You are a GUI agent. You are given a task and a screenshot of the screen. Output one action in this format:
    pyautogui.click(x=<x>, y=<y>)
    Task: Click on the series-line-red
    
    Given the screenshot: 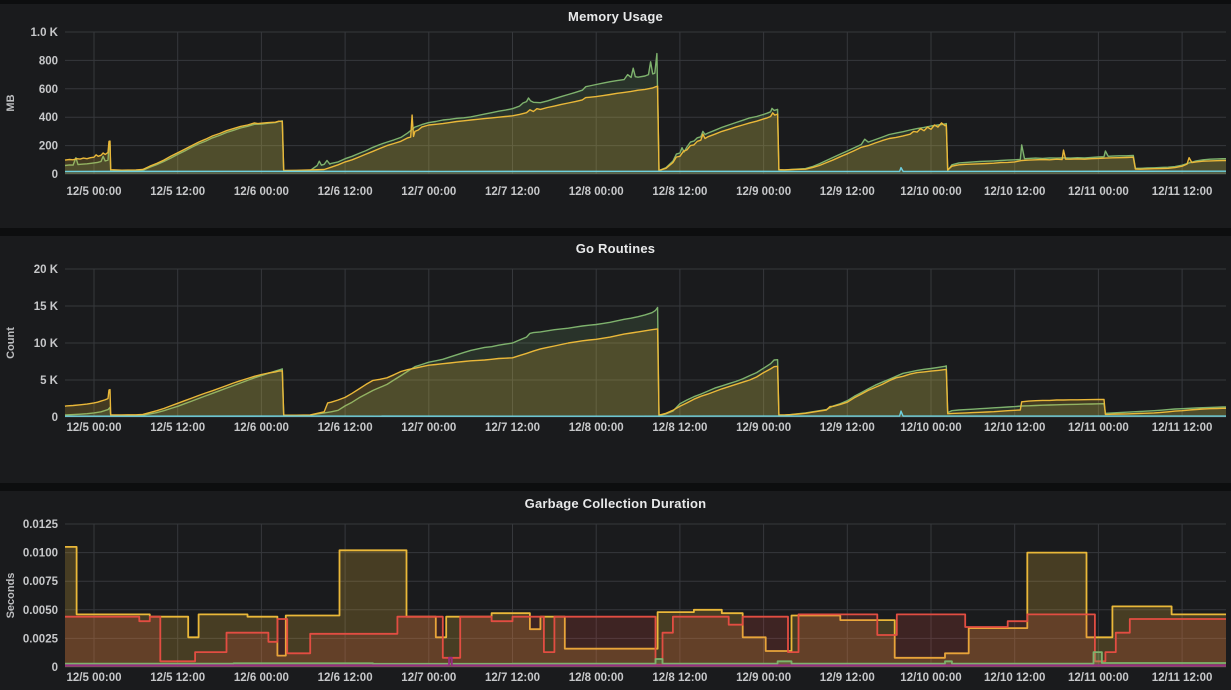 What is the action you would take?
    pyautogui.click(x=645, y=639)
    